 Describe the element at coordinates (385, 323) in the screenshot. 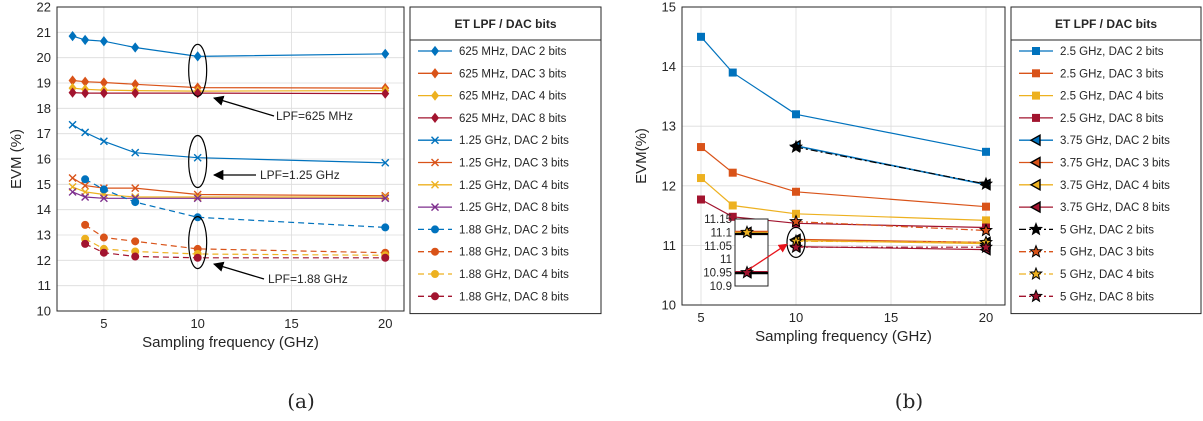

I see `x-tick-label: 20` at that location.